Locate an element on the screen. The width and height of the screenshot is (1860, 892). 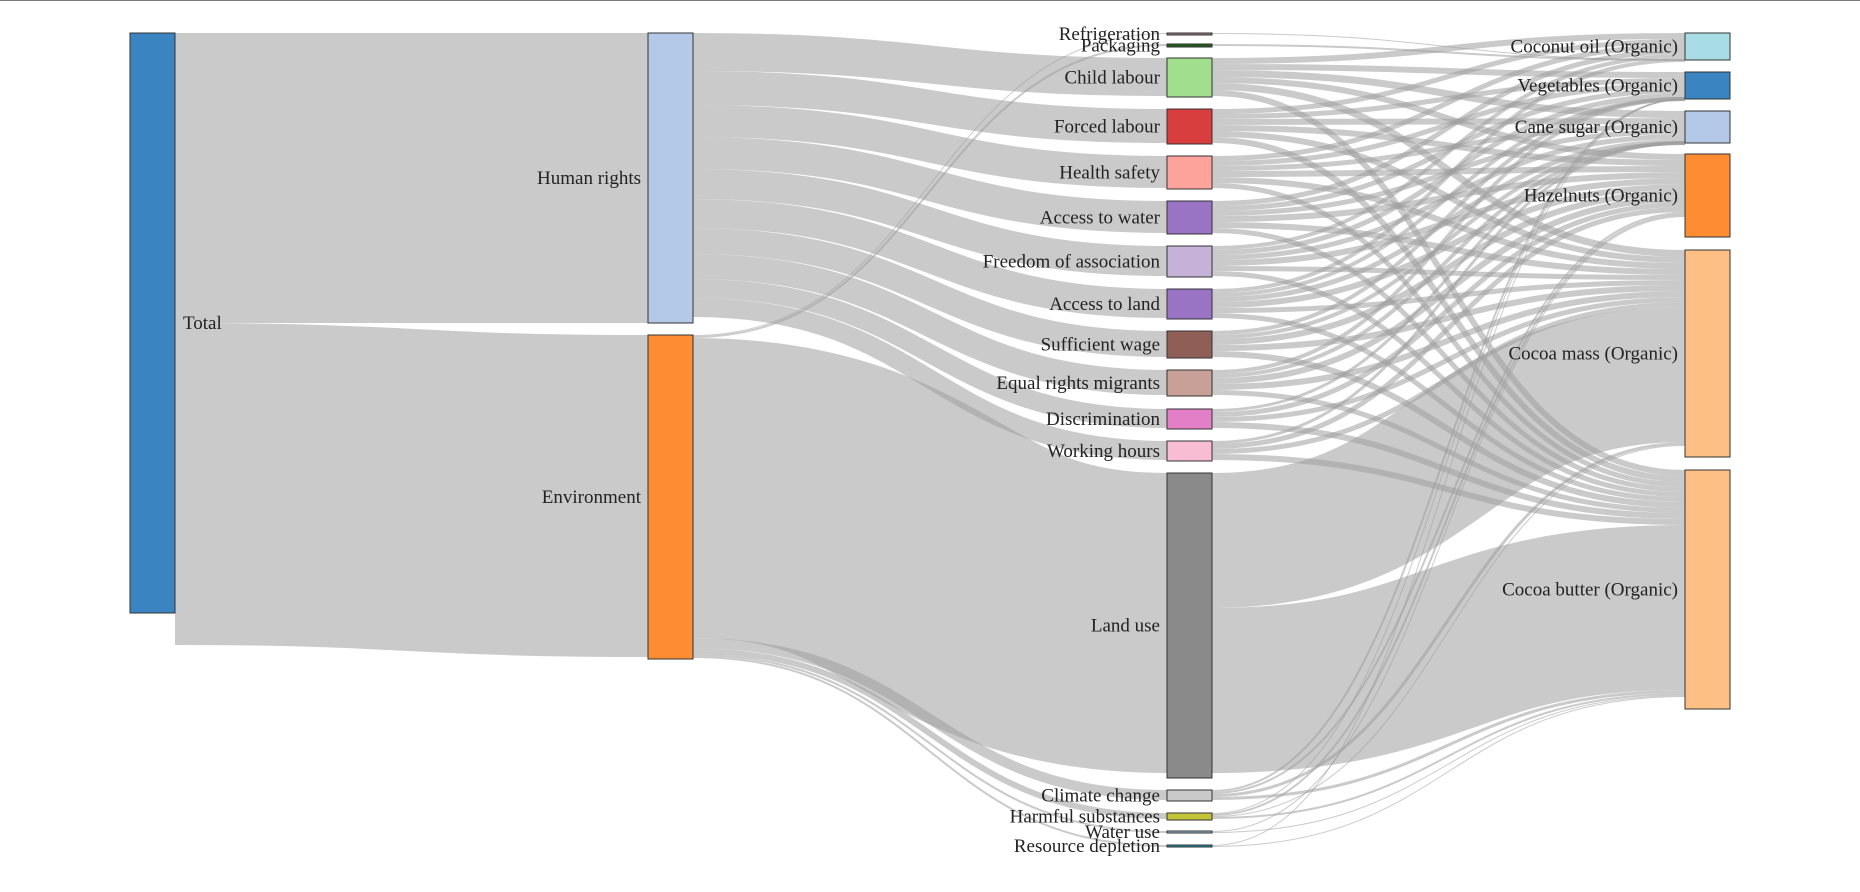
link-migrants-to-cmass is located at coordinates (1448, 340).